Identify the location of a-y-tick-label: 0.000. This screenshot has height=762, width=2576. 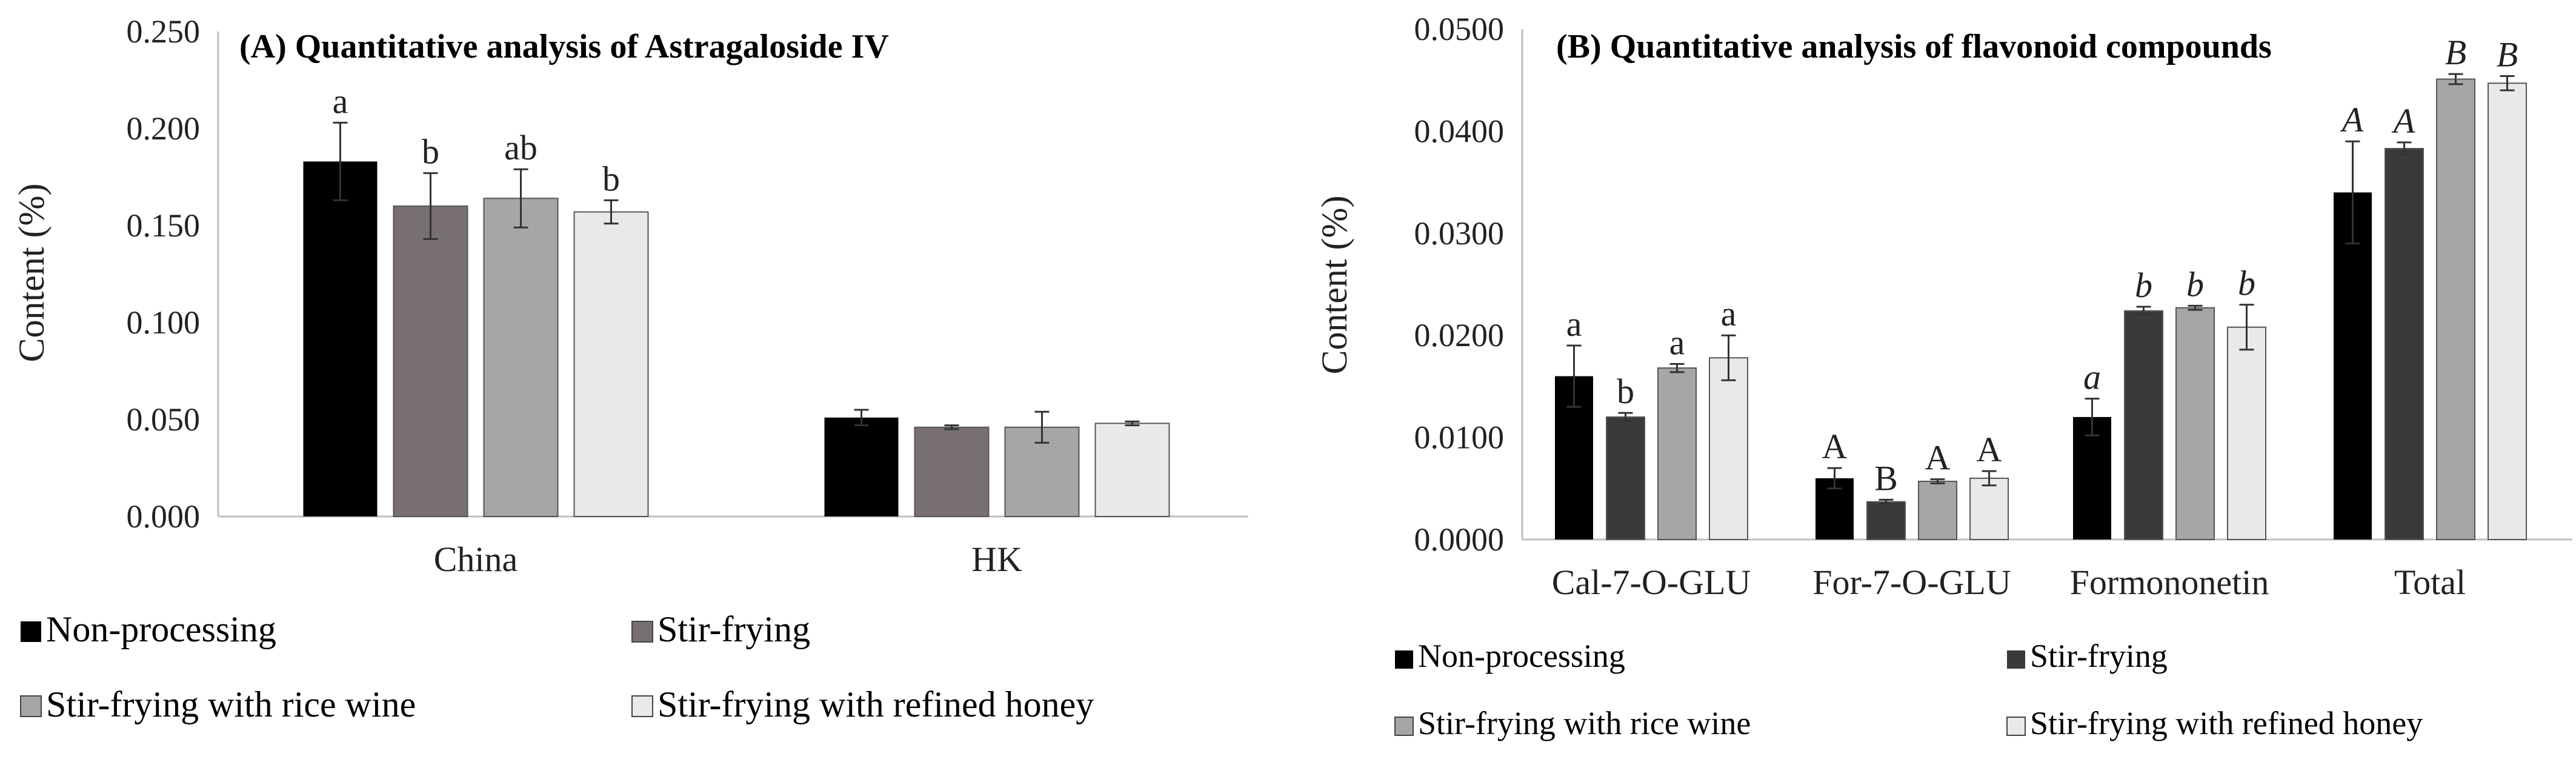
(164, 516).